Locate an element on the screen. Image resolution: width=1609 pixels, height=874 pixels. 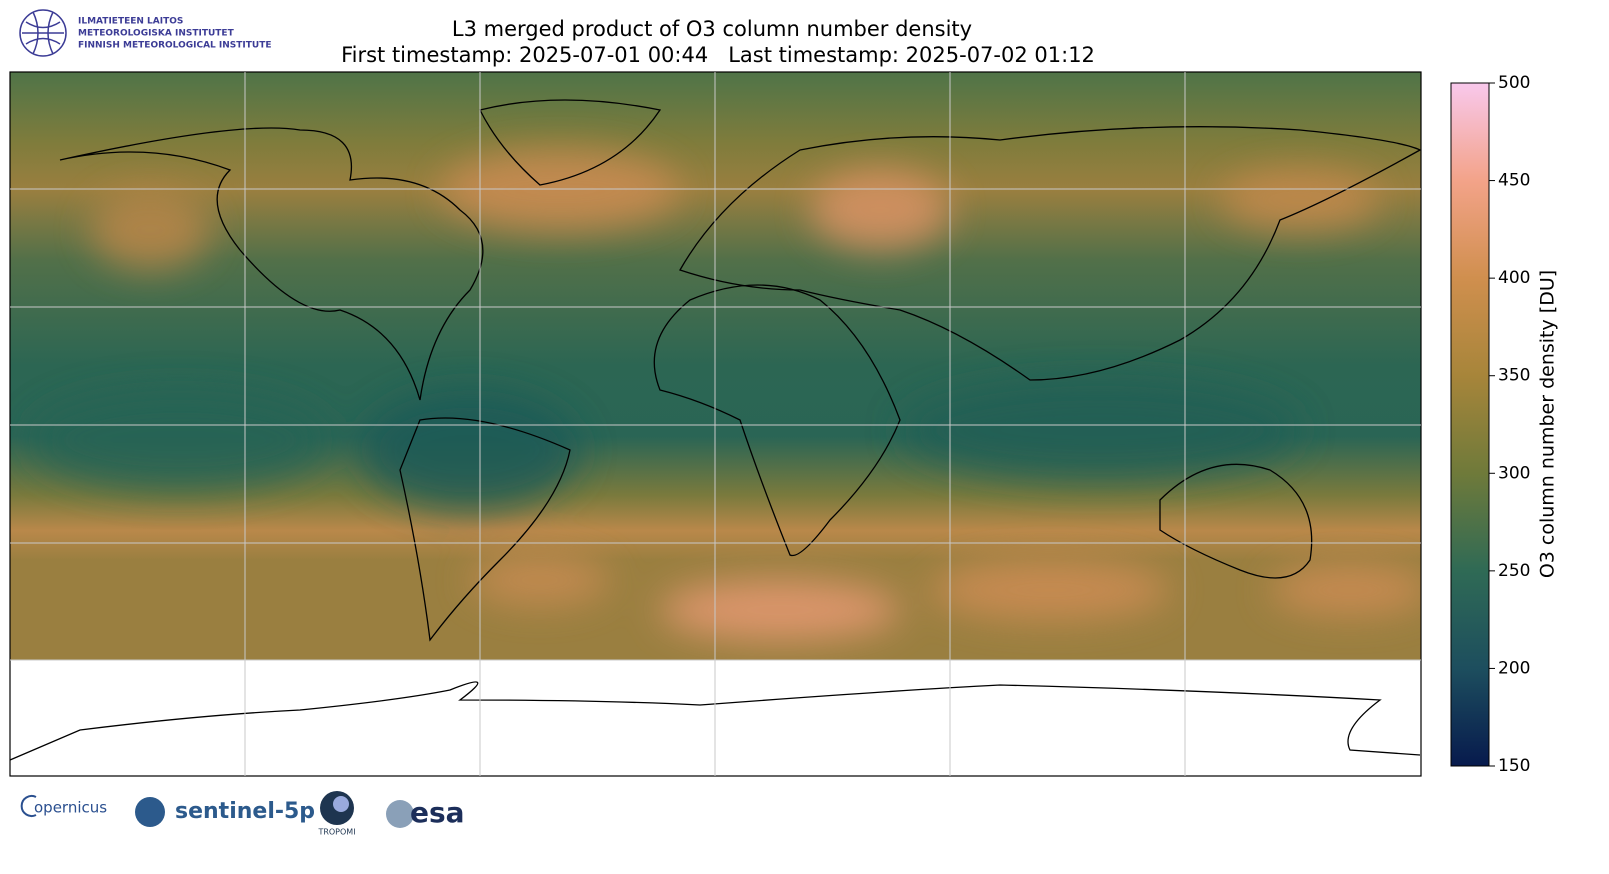
colorbar-label: O3 column number density [DU] is located at coordinates (1548, 424).